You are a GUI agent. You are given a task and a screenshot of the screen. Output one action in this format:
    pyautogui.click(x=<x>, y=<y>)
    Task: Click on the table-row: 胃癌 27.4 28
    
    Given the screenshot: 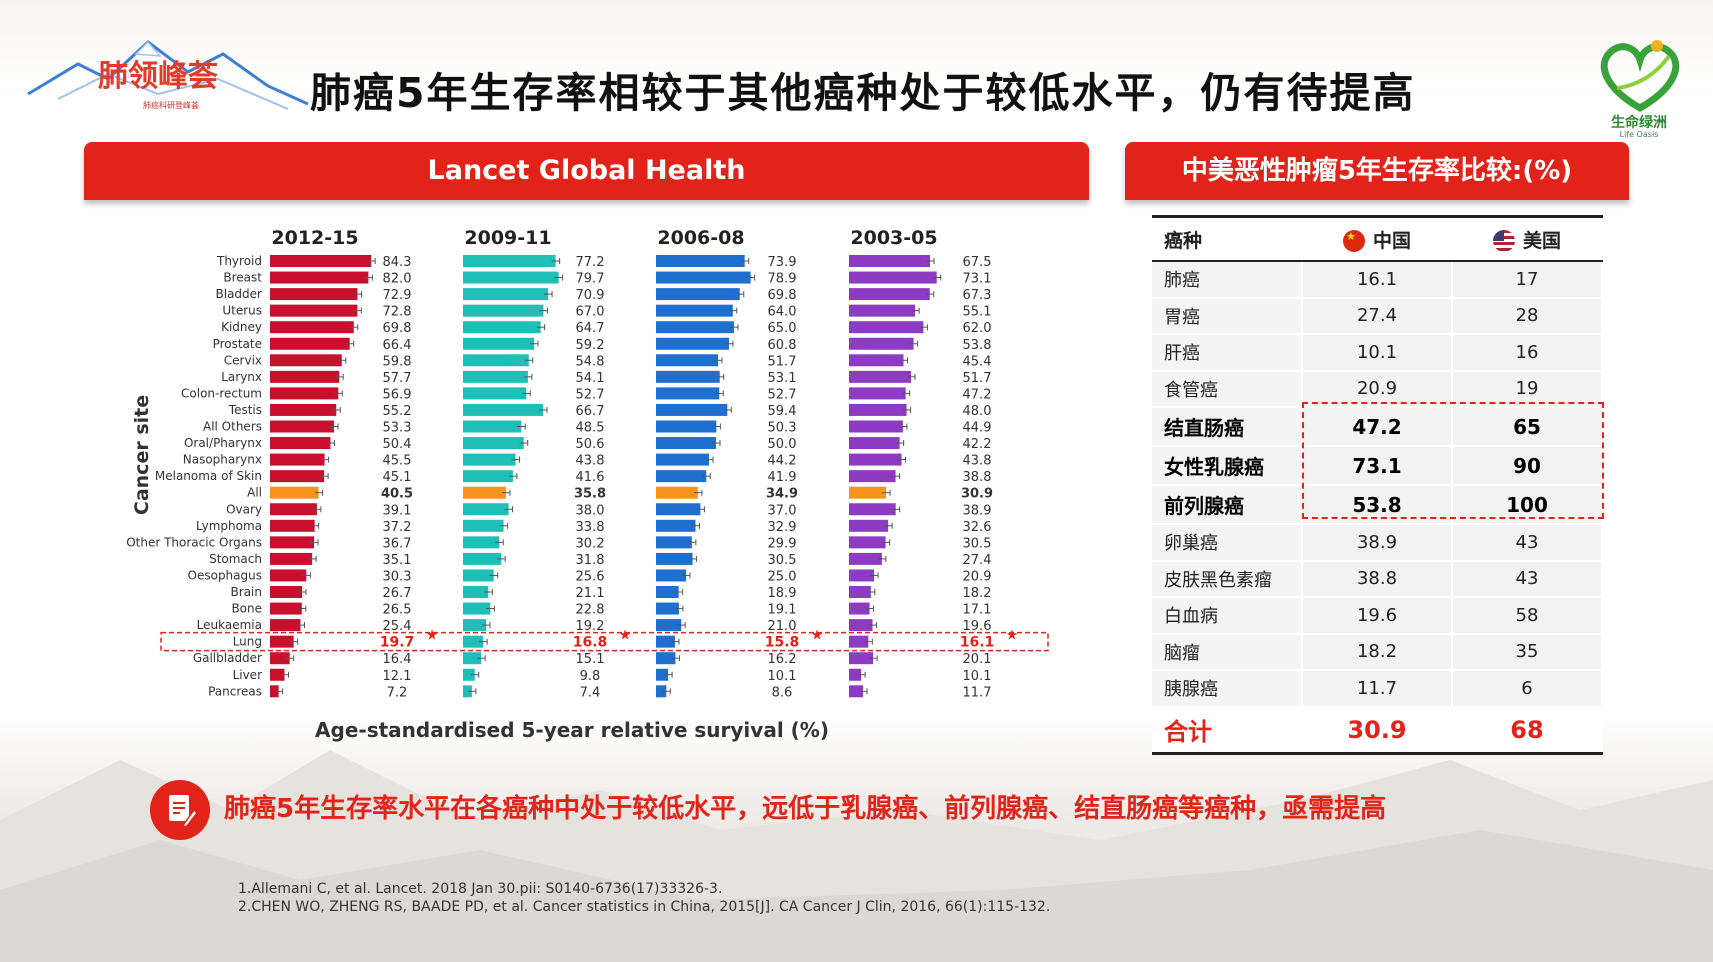 What is the action you would take?
    pyautogui.click(x=1377, y=316)
    